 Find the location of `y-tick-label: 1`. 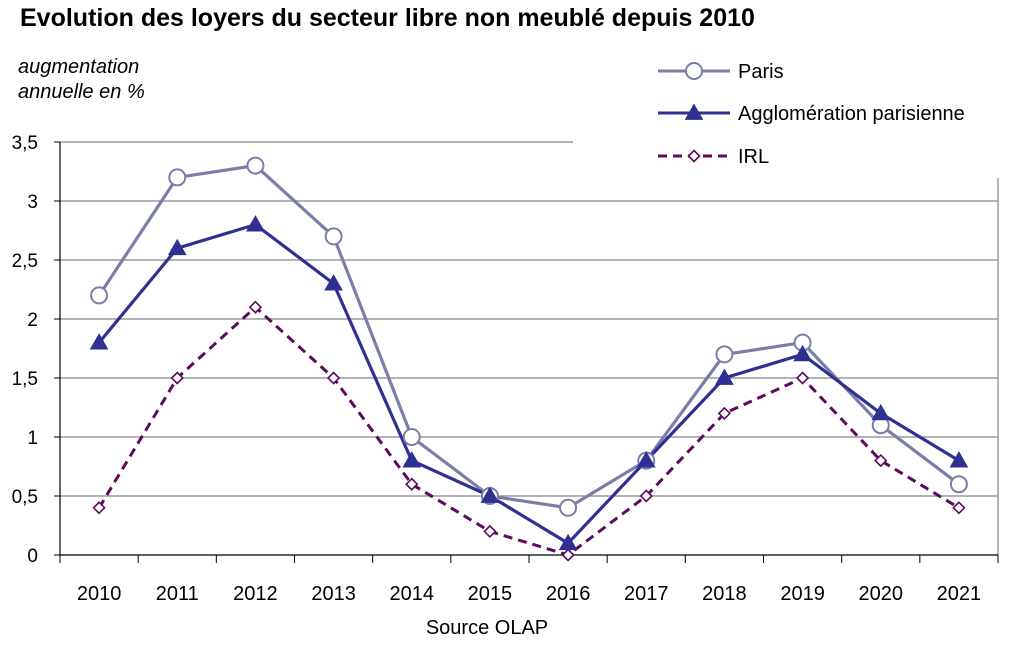

y-tick-label: 1 is located at coordinates (32, 438).